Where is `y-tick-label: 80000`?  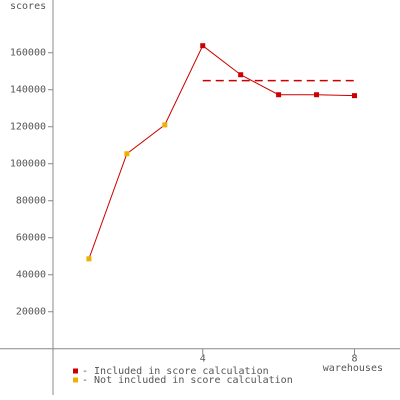
y-tick-label: 80000 is located at coordinates (31, 201).